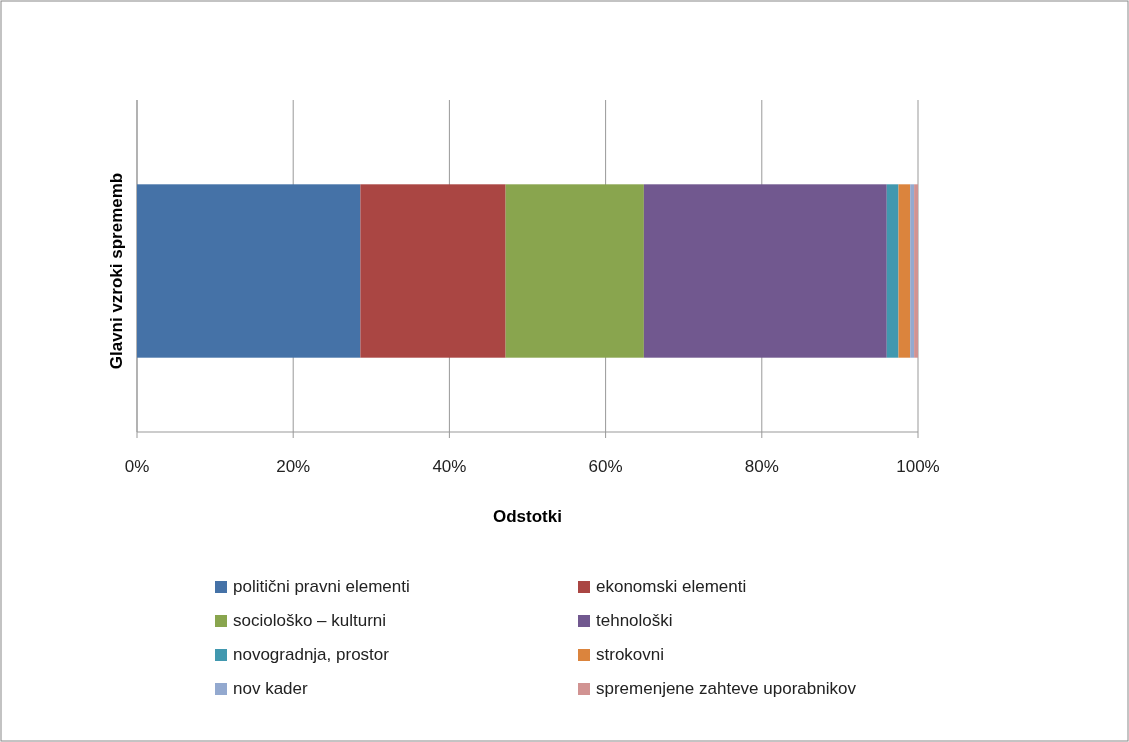 Image resolution: width=1129 pixels, height=742 pixels. What do you see at coordinates (634, 620) in the screenshot?
I see `legend-label: tehnološki` at bounding box center [634, 620].